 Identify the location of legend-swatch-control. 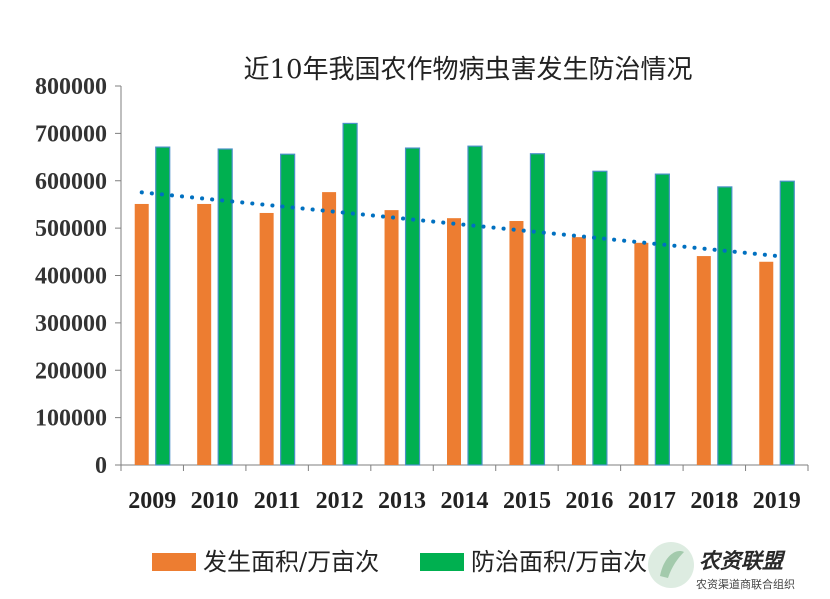
(442, 562).